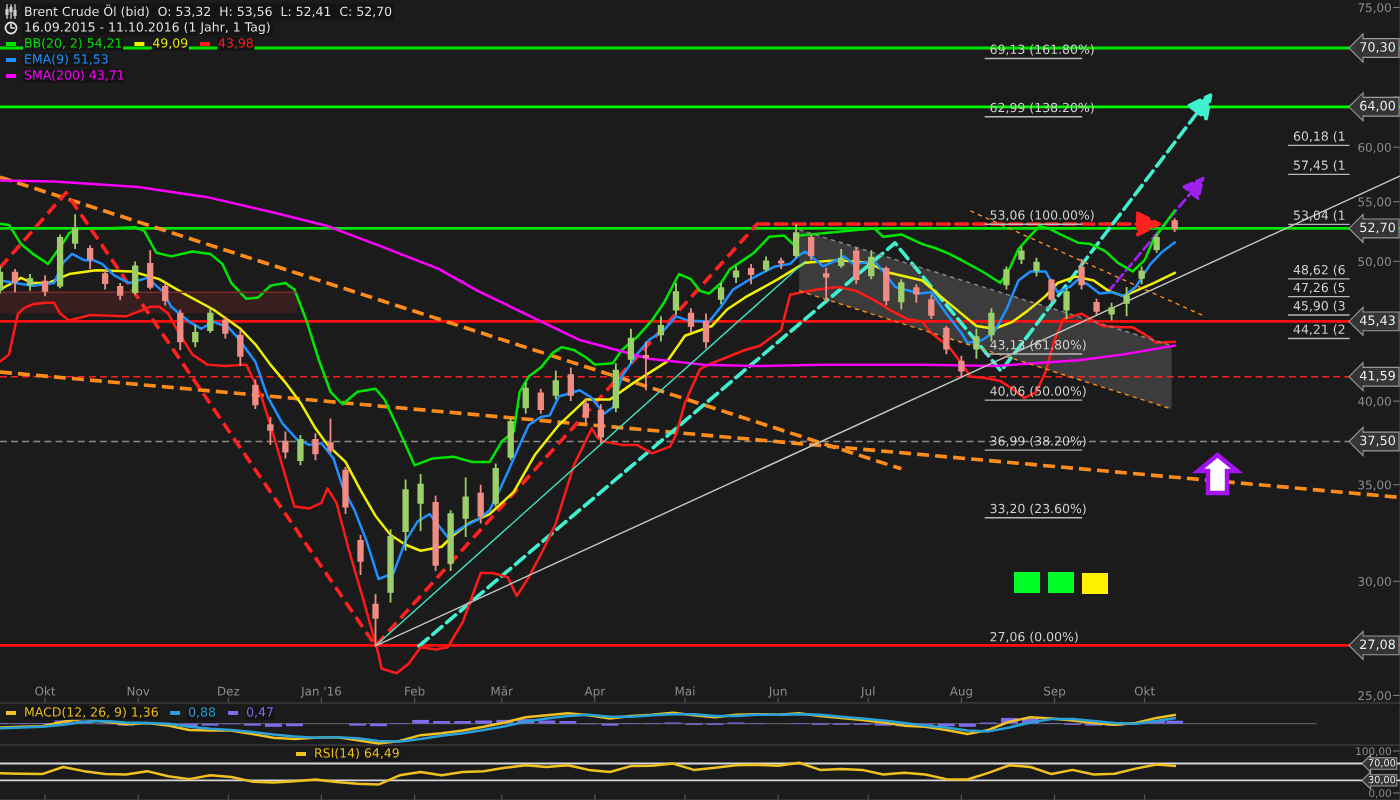 The image size is (1400, 800). Describe the element at coordinates (235, 43) in the screenshot. I see `legend-label: 43,98` at that location.